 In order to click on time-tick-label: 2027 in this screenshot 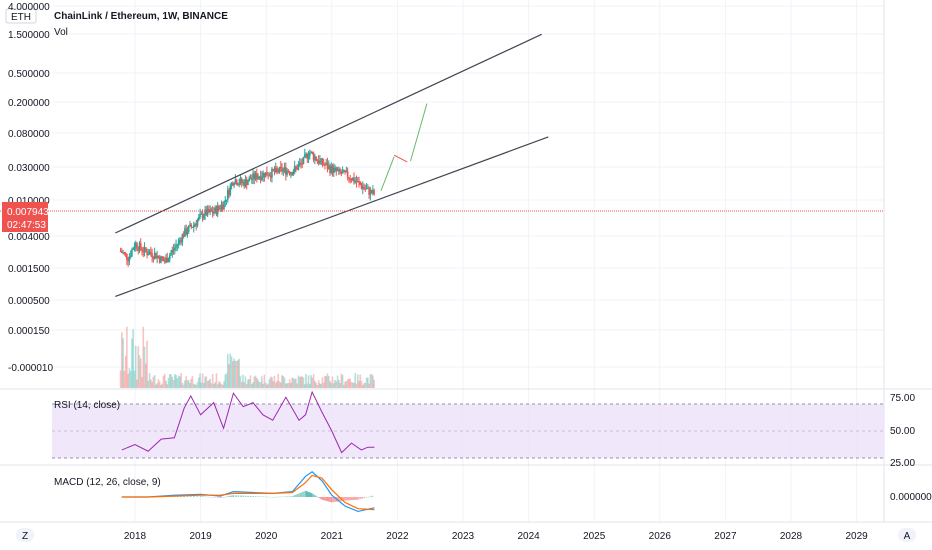, I will do `click(725, 536)`.